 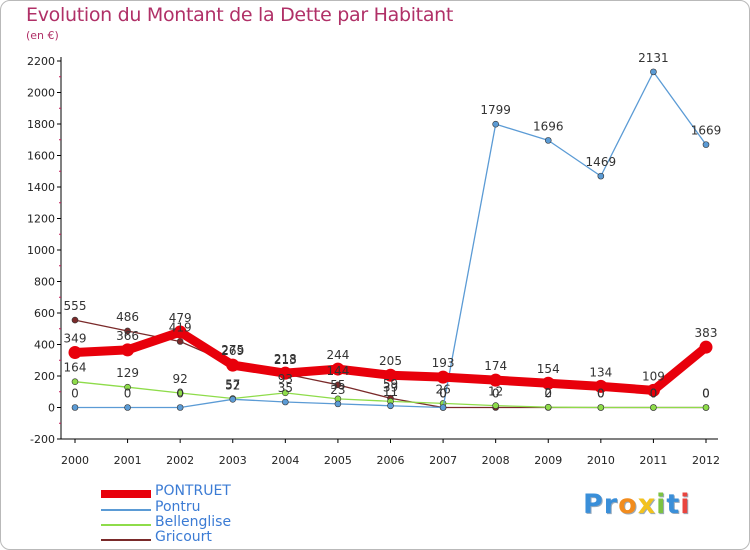 I want to click on proxiti-logo: Proxiti, so click(x=637, y=504).